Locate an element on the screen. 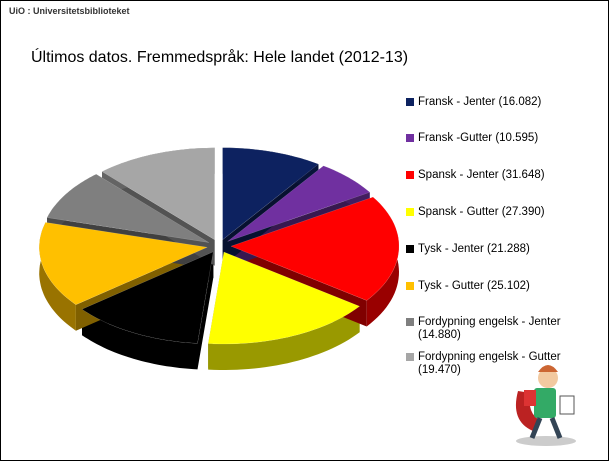 This screenshot has width=609, height=461. brand: UiO : Universitetsbiblioteket is located at coordinates (69, 11).